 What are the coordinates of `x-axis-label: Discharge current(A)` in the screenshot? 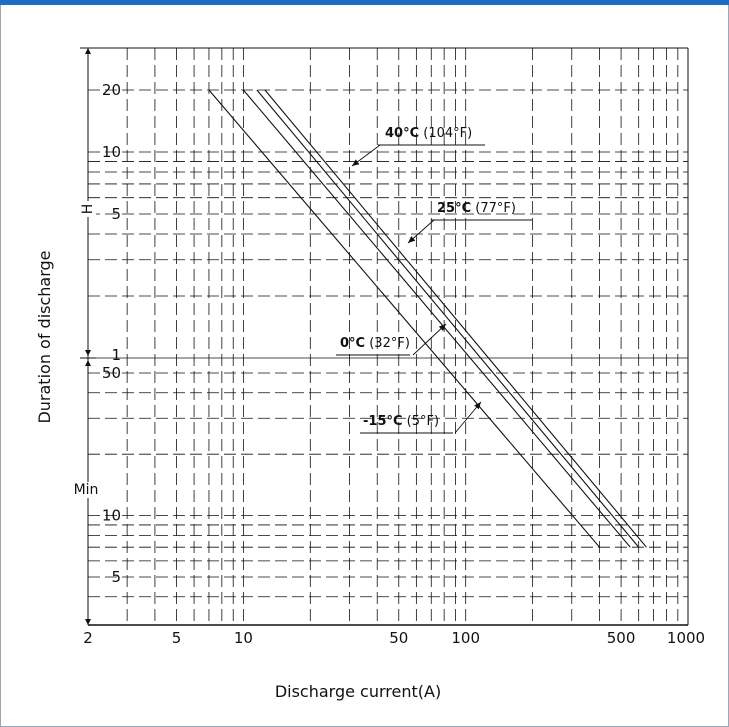 It's located at (358, 691).